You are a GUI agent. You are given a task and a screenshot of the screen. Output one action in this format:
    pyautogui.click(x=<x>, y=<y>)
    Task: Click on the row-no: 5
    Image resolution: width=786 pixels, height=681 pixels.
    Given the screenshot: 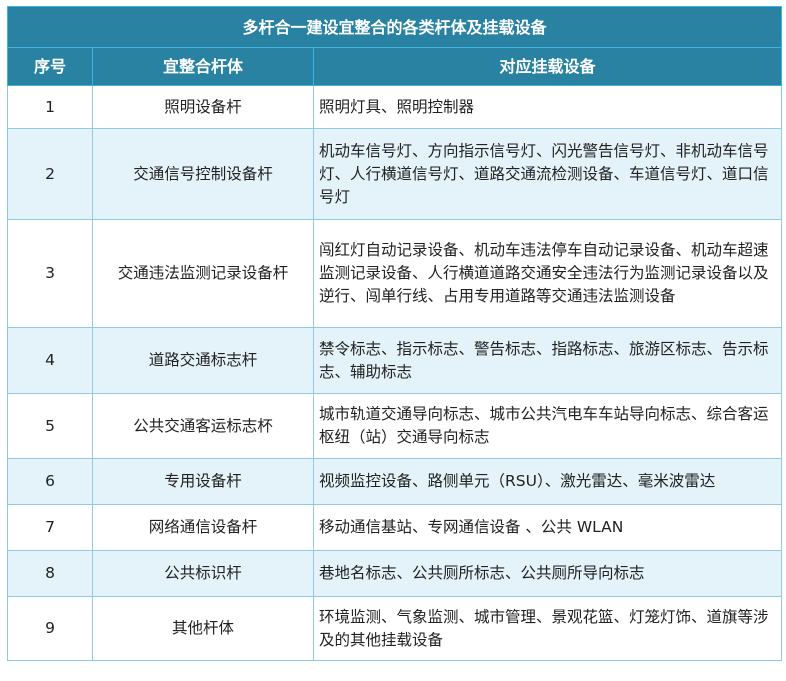 What is the action you would take?
    pyautogui.click(x=50, y=426)
    